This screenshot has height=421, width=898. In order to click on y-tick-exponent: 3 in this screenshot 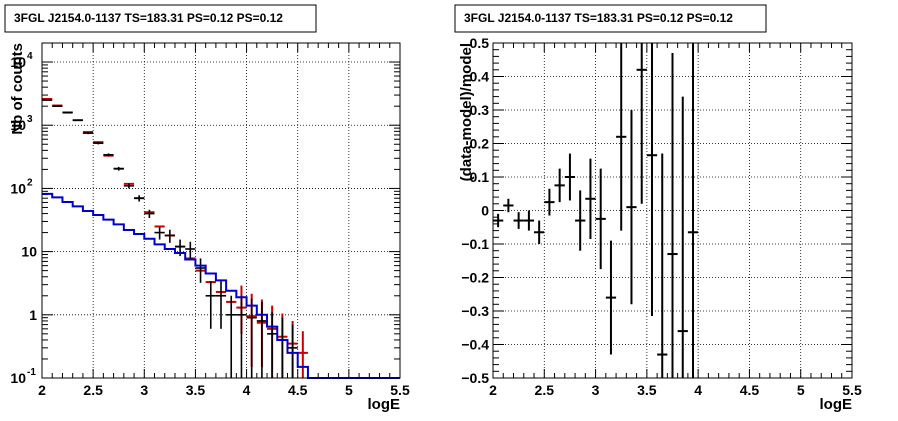, I will do `click(30, 119)`.